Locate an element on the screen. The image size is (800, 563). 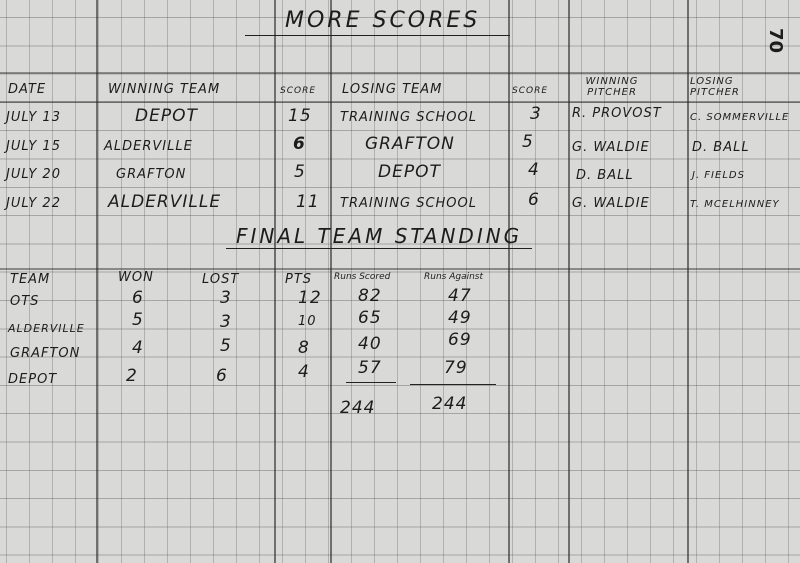
team-name: ALDERVILLE is located at coordinates (46, 328).